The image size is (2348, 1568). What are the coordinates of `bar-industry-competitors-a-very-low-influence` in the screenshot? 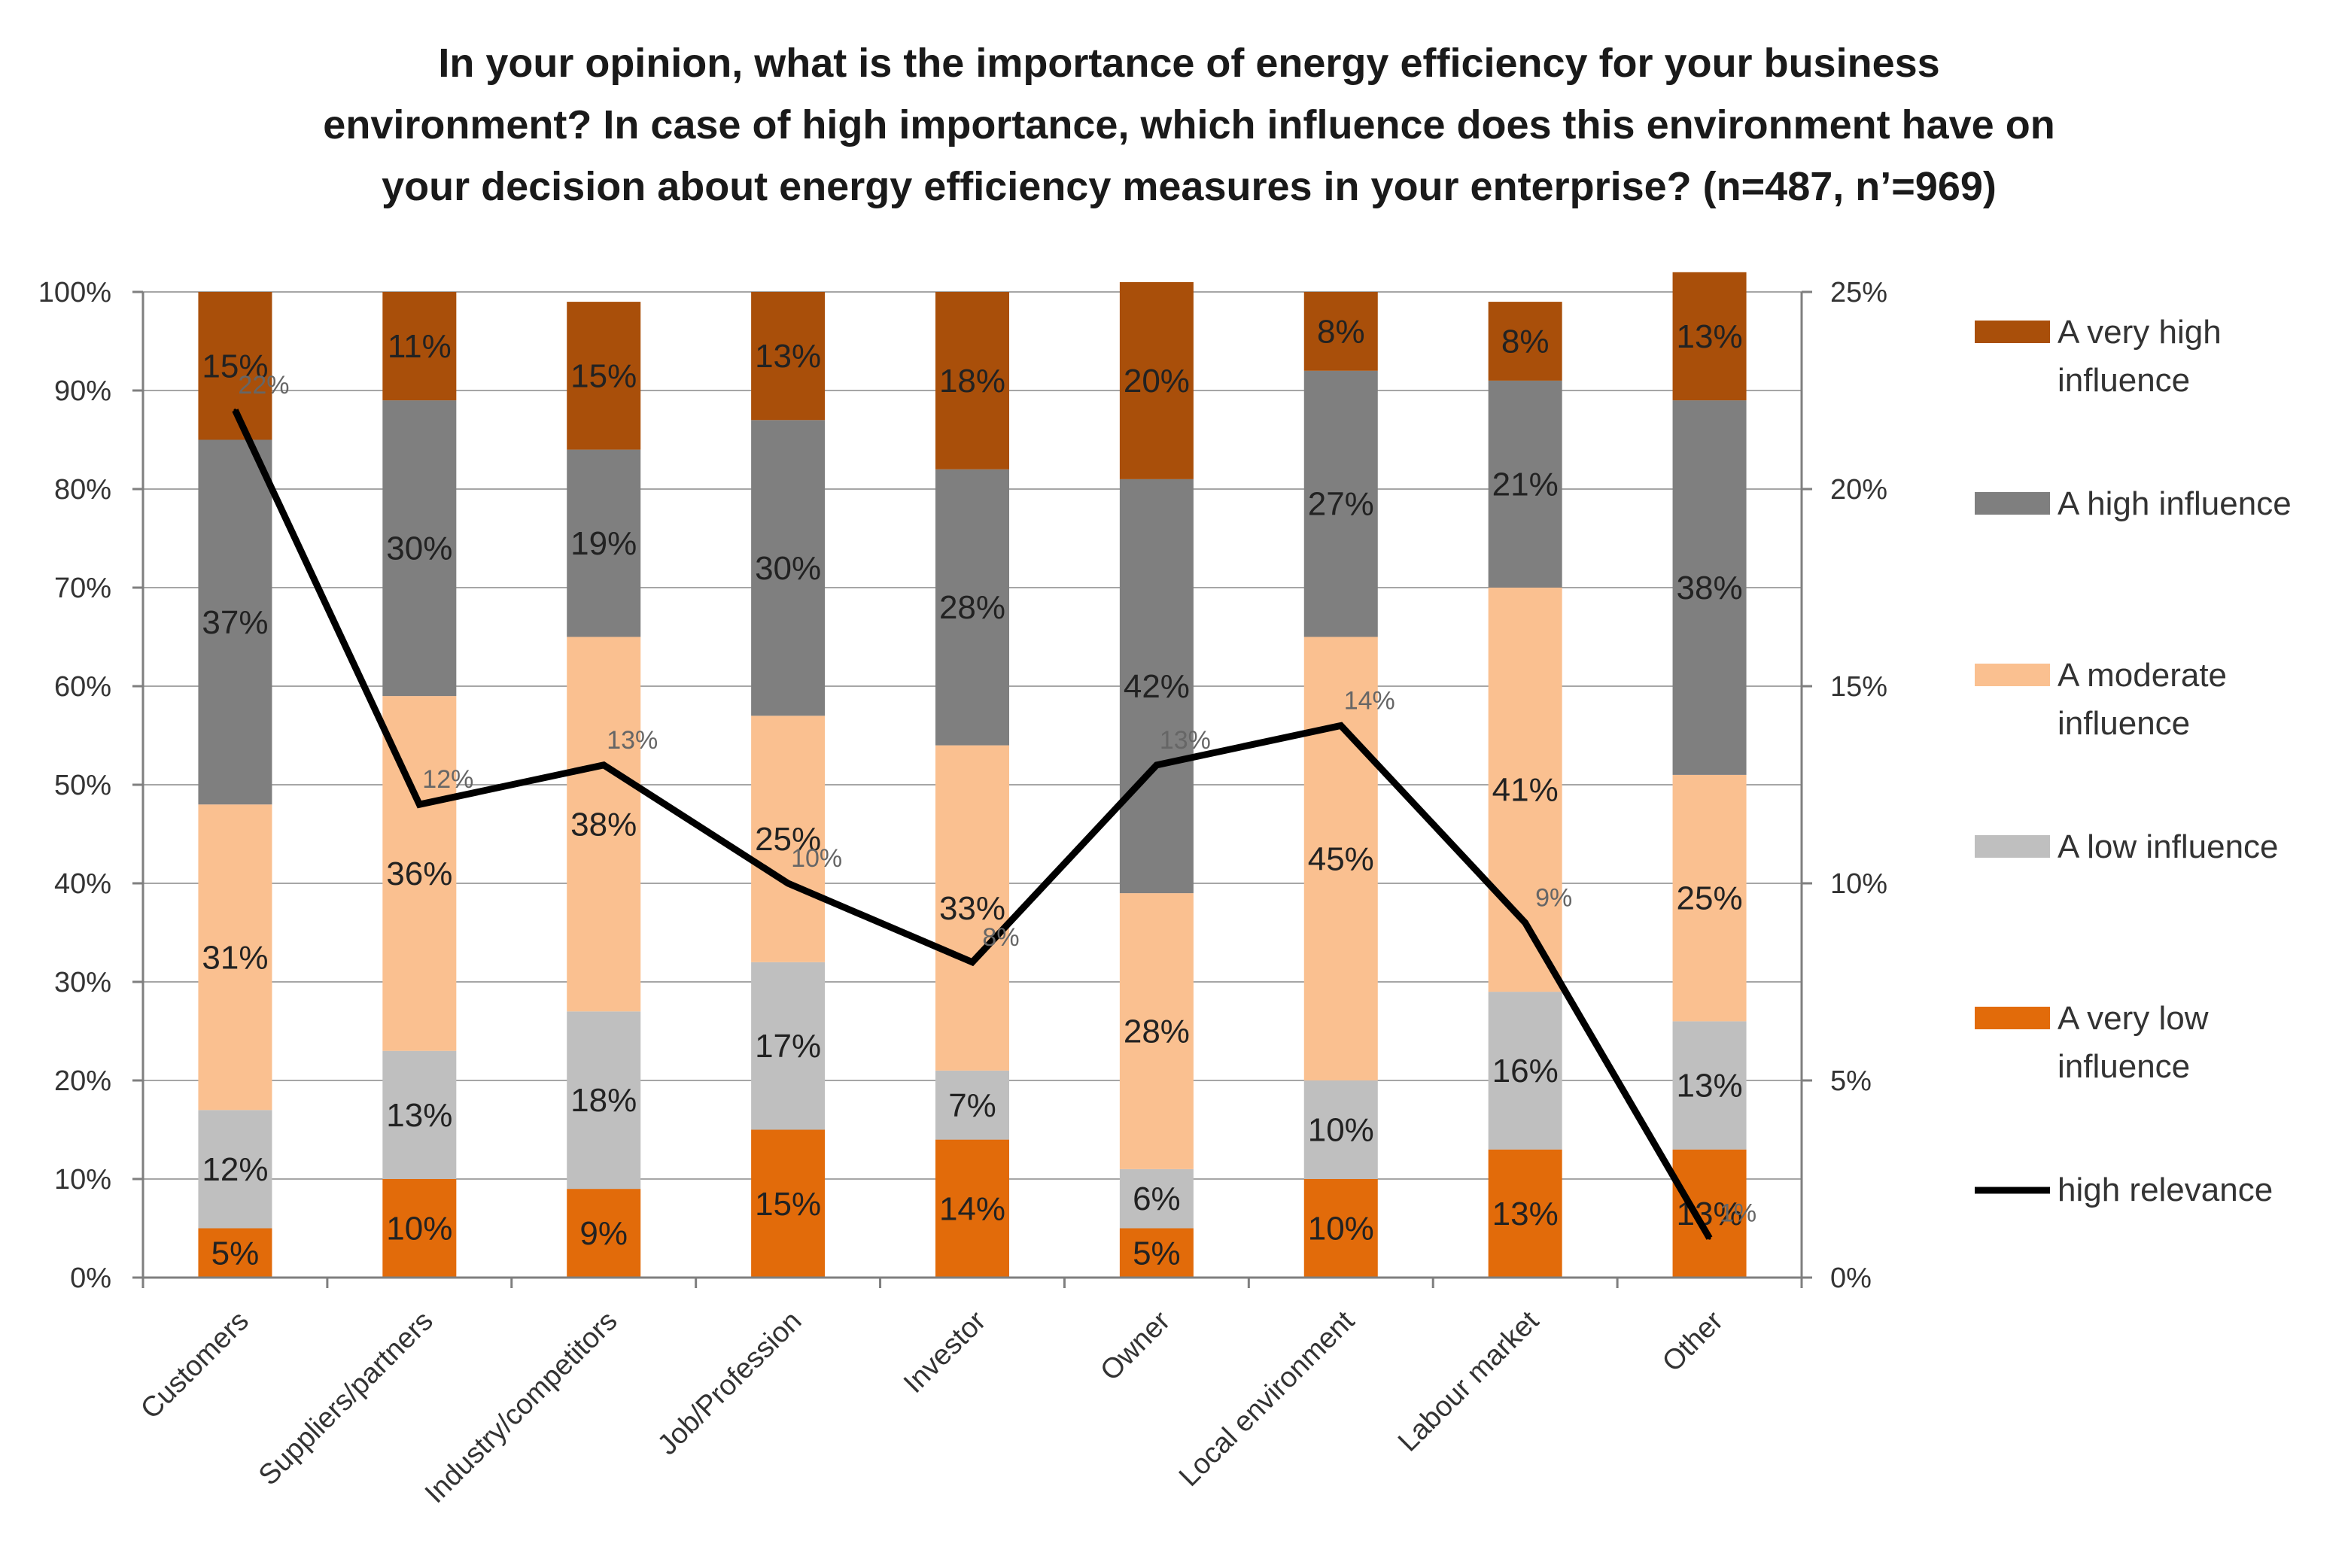 It's located at (604, 1233).